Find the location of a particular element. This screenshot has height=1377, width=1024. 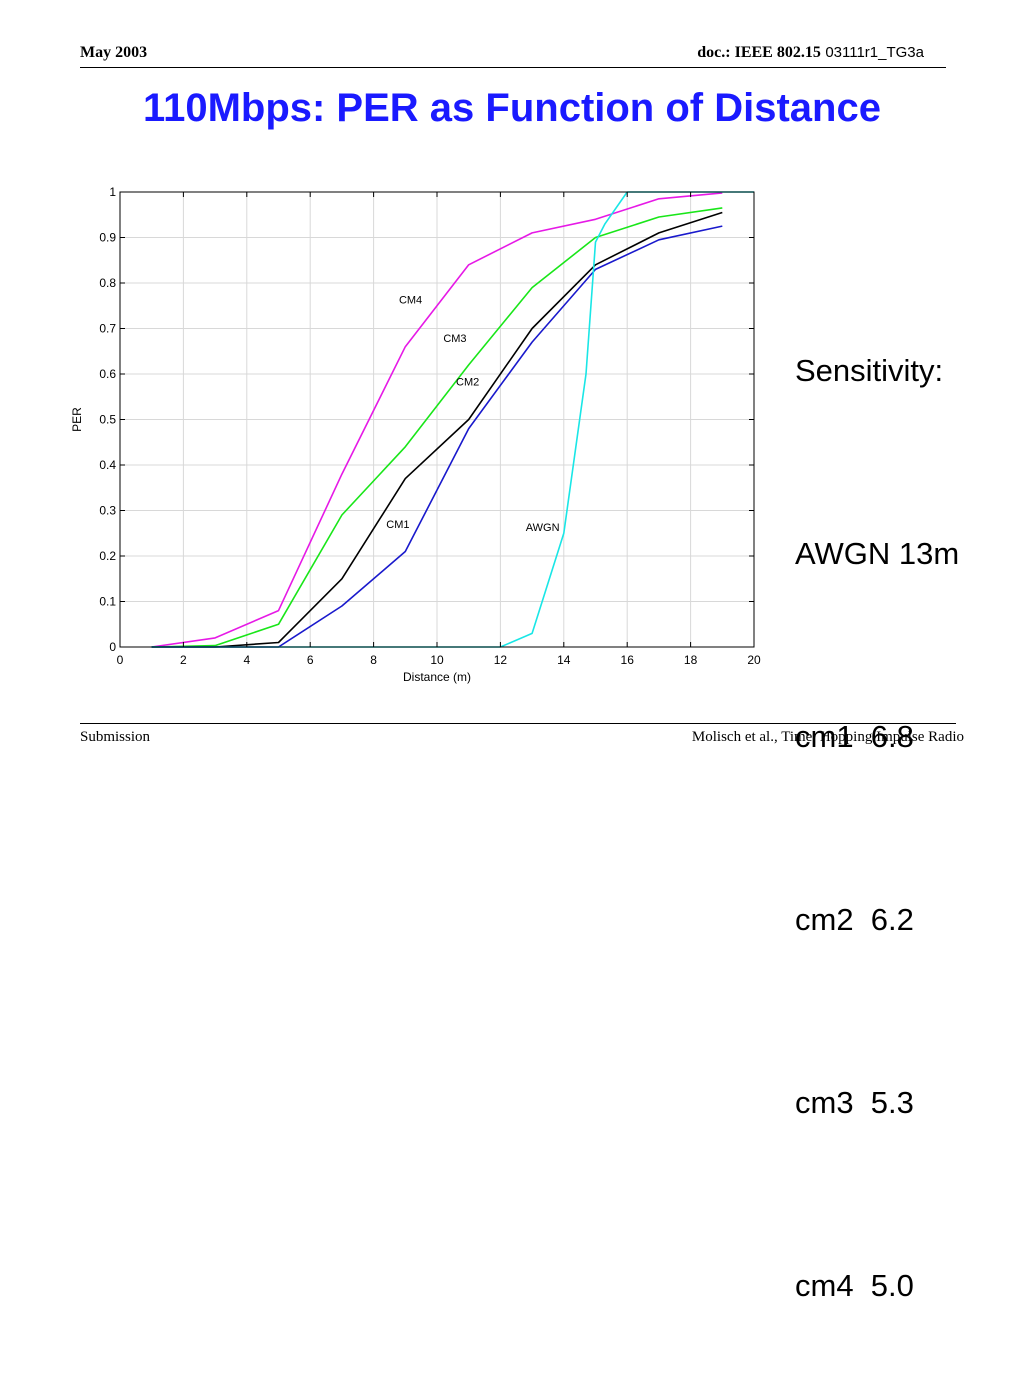

slide-title: 110Mbps: PER as Function of Distance is located at coordinates (512, 108).